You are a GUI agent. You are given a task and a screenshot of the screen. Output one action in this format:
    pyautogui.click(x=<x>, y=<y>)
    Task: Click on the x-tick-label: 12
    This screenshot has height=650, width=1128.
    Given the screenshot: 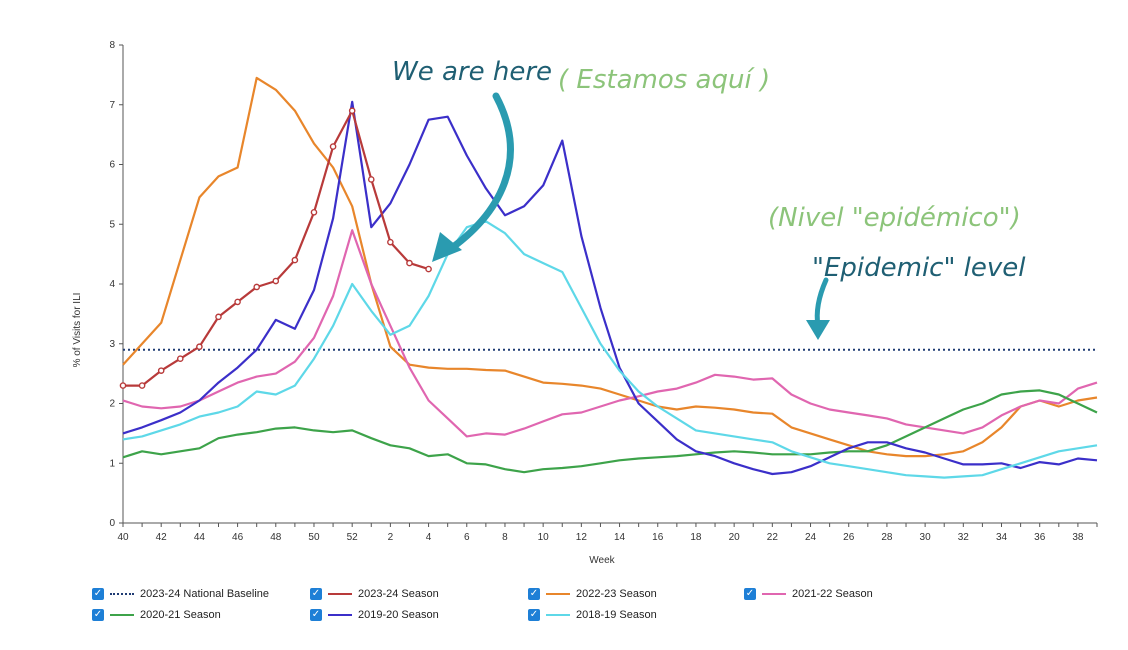 What is the action you would take?
    pyautogui.click(x=582, y=537)
    